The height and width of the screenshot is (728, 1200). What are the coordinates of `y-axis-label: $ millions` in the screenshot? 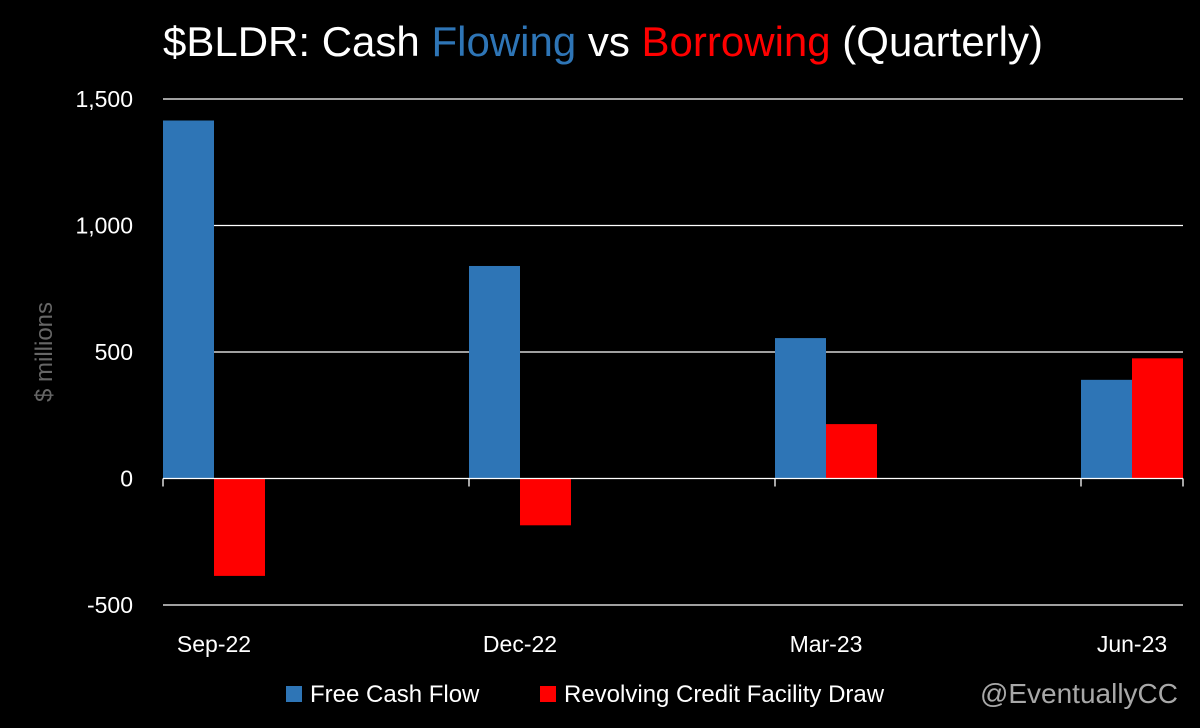 It's located at (44, 352).